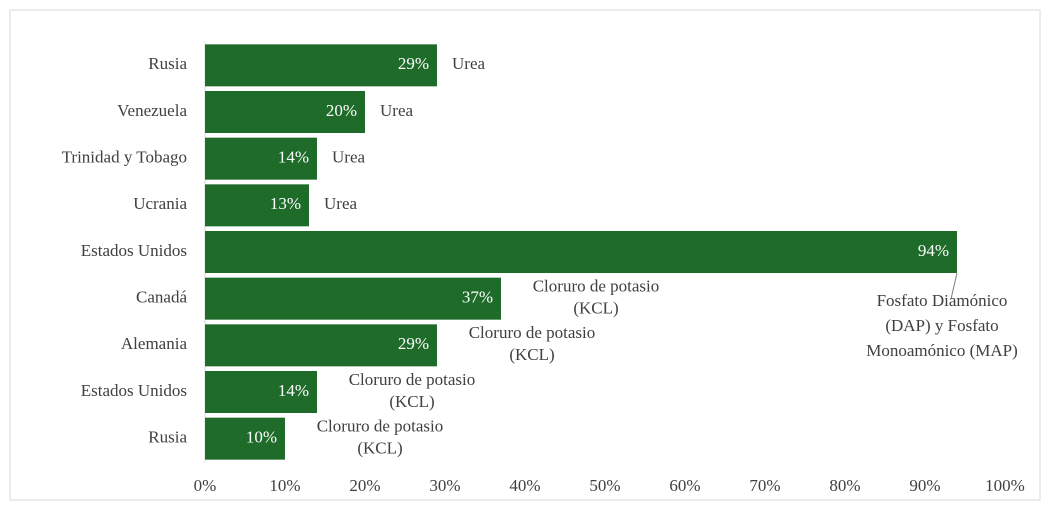  What do you see at coordinates (152, 110) in the screenshot?
I see `y-tick-label: Venezuela` at bounding box center [152, 110].